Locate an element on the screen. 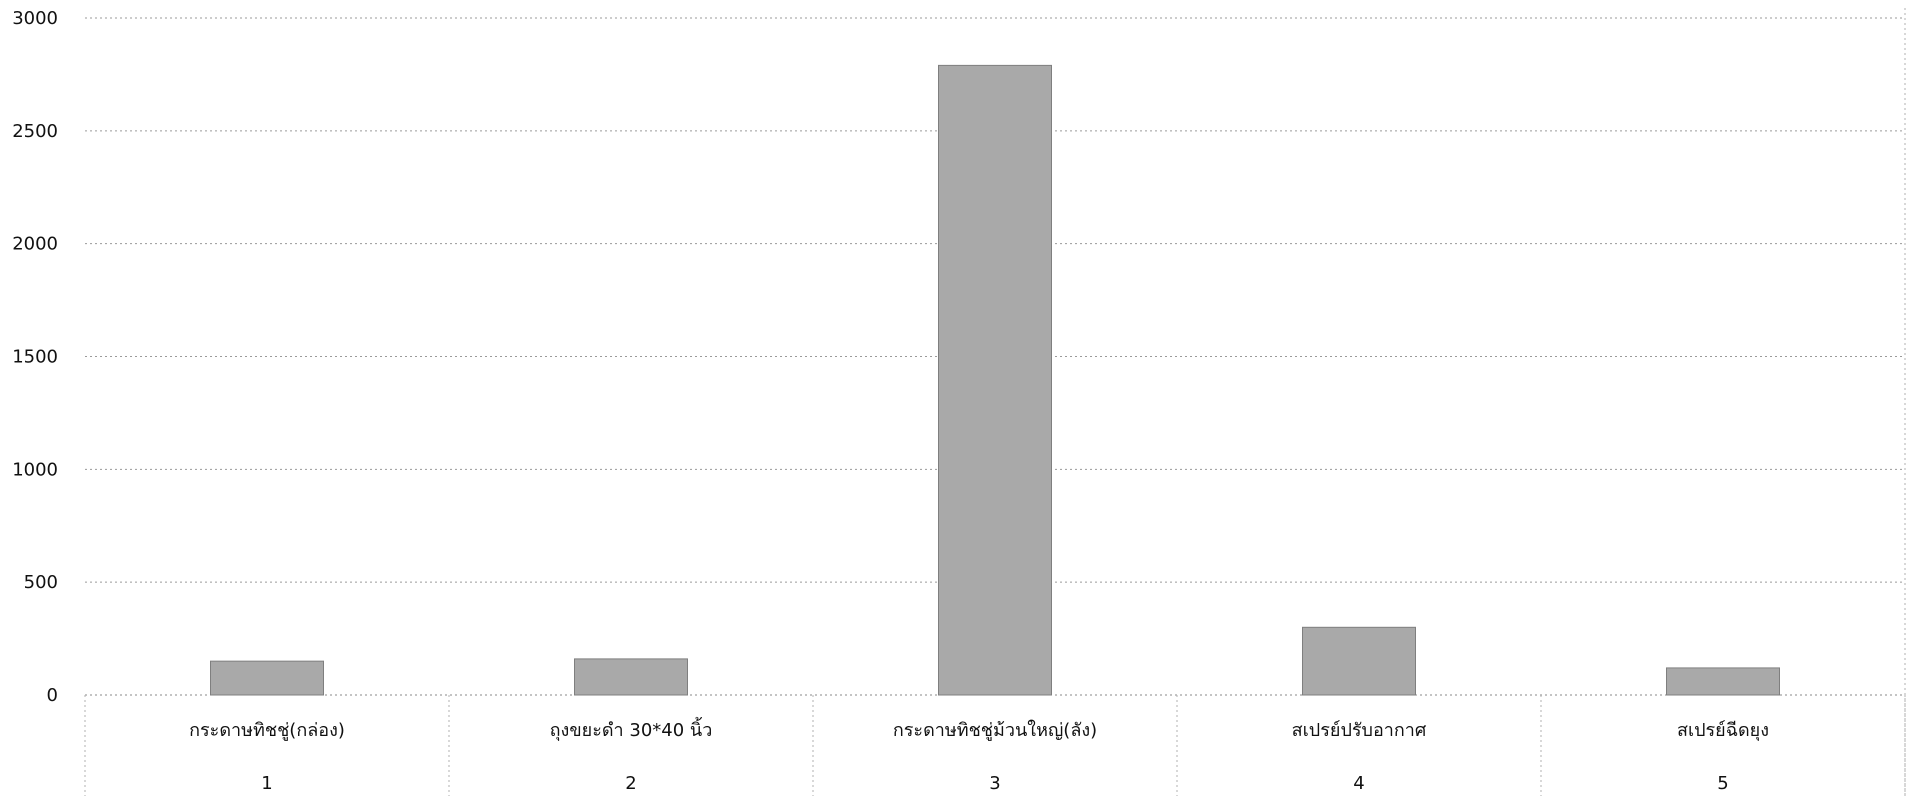 The image size is (1915, 796). y-tick-label: 1000 is located at coordinates (35, 469).